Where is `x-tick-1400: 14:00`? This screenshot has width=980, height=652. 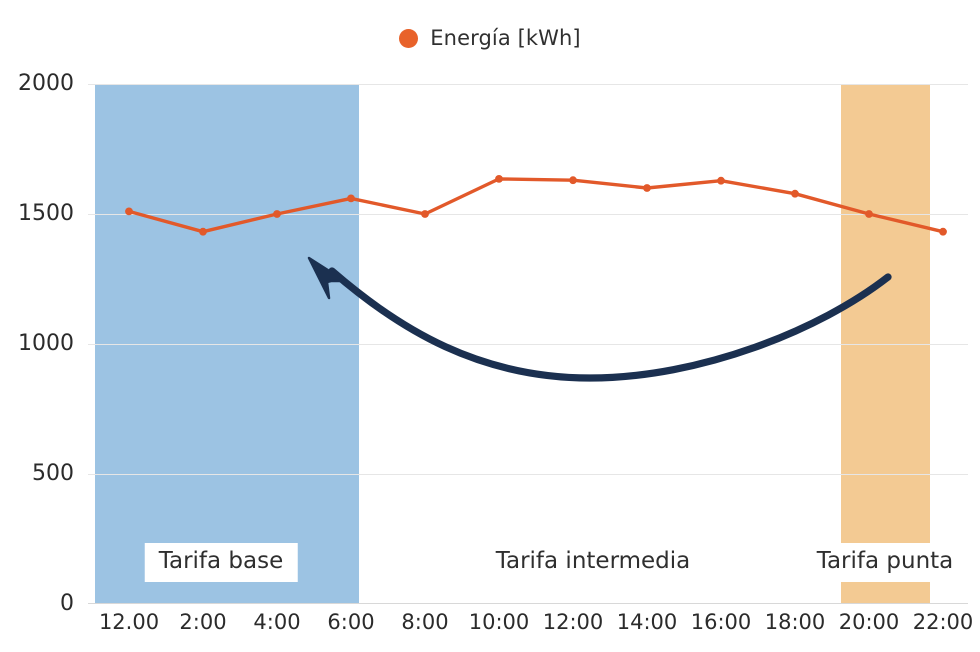 x-tick-1400: 14:00 is located at coordinates (647, 622).